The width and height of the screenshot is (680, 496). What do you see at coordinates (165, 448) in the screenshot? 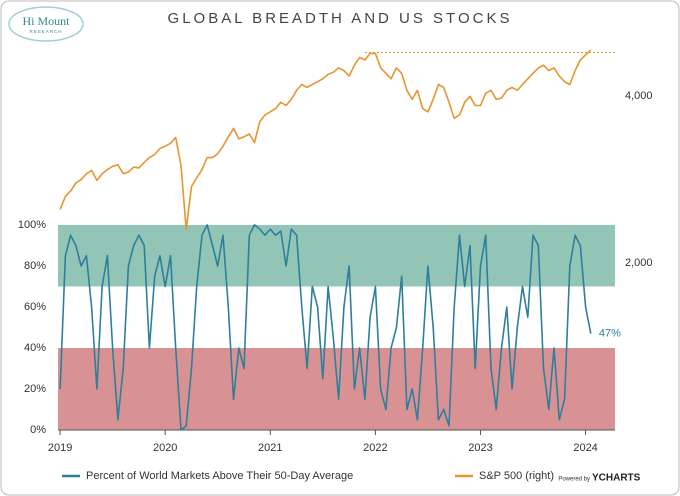
I see `x-tick-label: 2020` at bounding box center [165, 448].